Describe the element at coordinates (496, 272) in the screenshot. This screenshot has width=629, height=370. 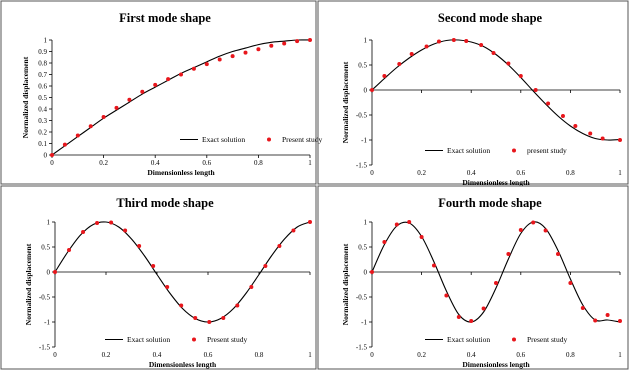
I see `exact-solution-curve` at that location.